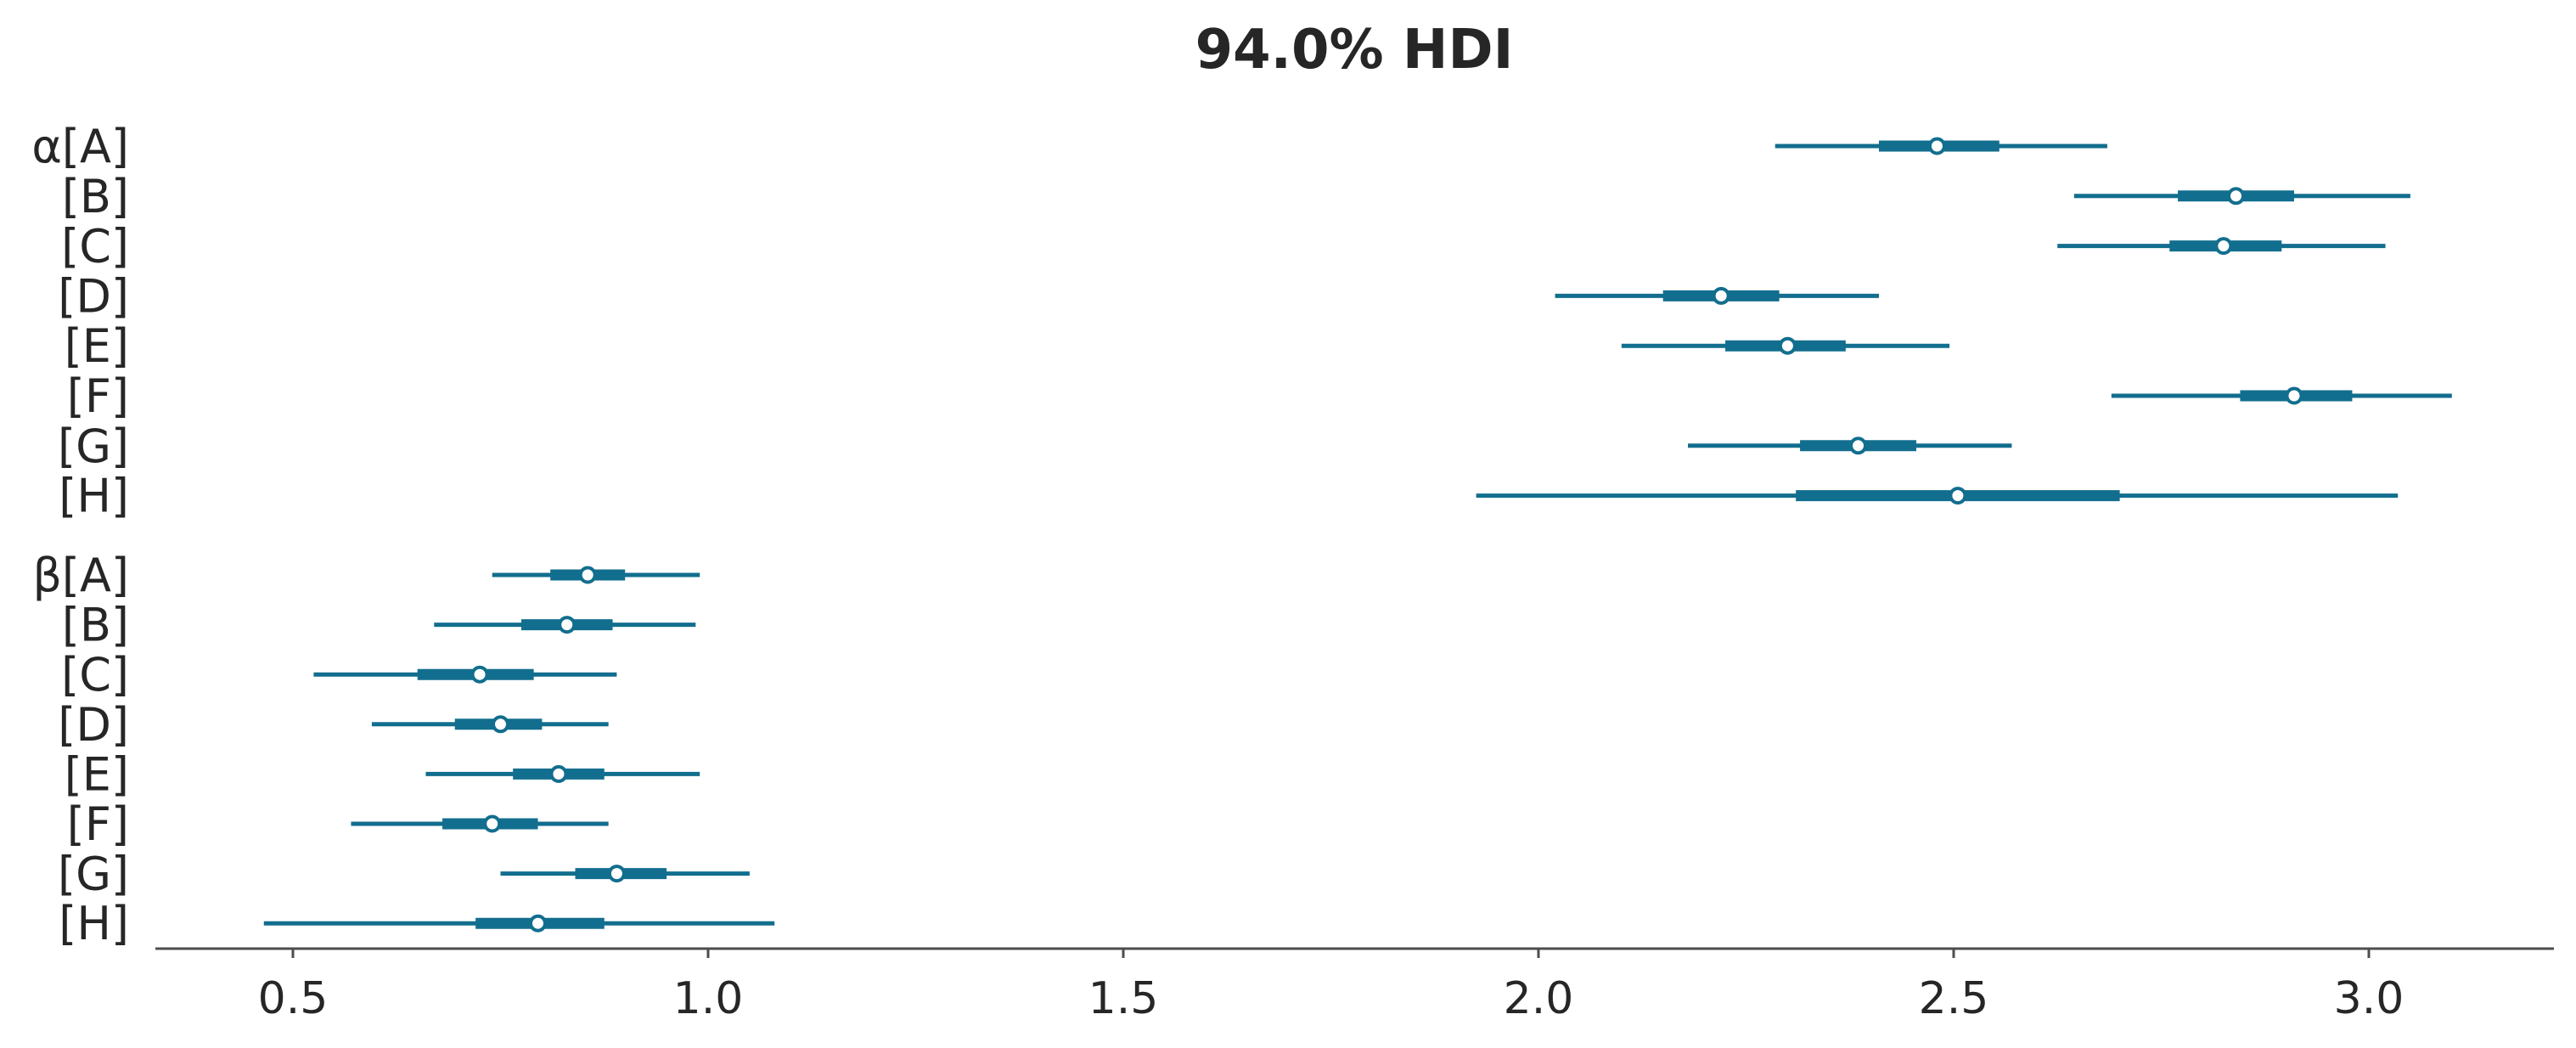 This screenshot has height=1048, width=2576. Describe the element at coordinates (1354, 985) in the screenshot. I see `x-axis: 0.5 1.0 1.5 2.0 2.5 3.0` at that location.